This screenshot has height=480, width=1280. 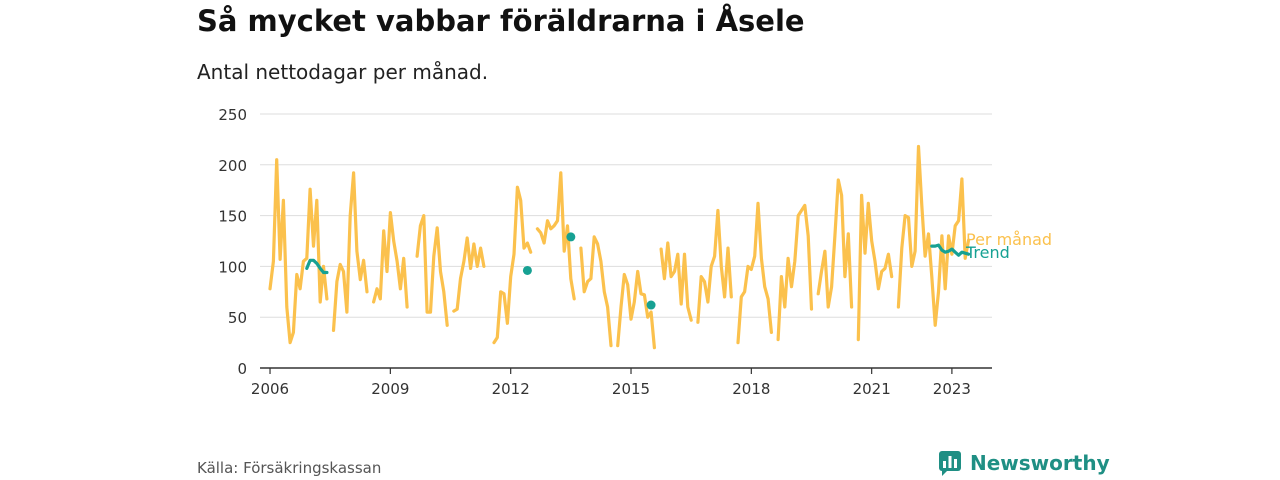 What do you see at coordinates (952, 389) in the screenshot?
I see `x-tick-label: 2023` at bounding box center [952, 389].